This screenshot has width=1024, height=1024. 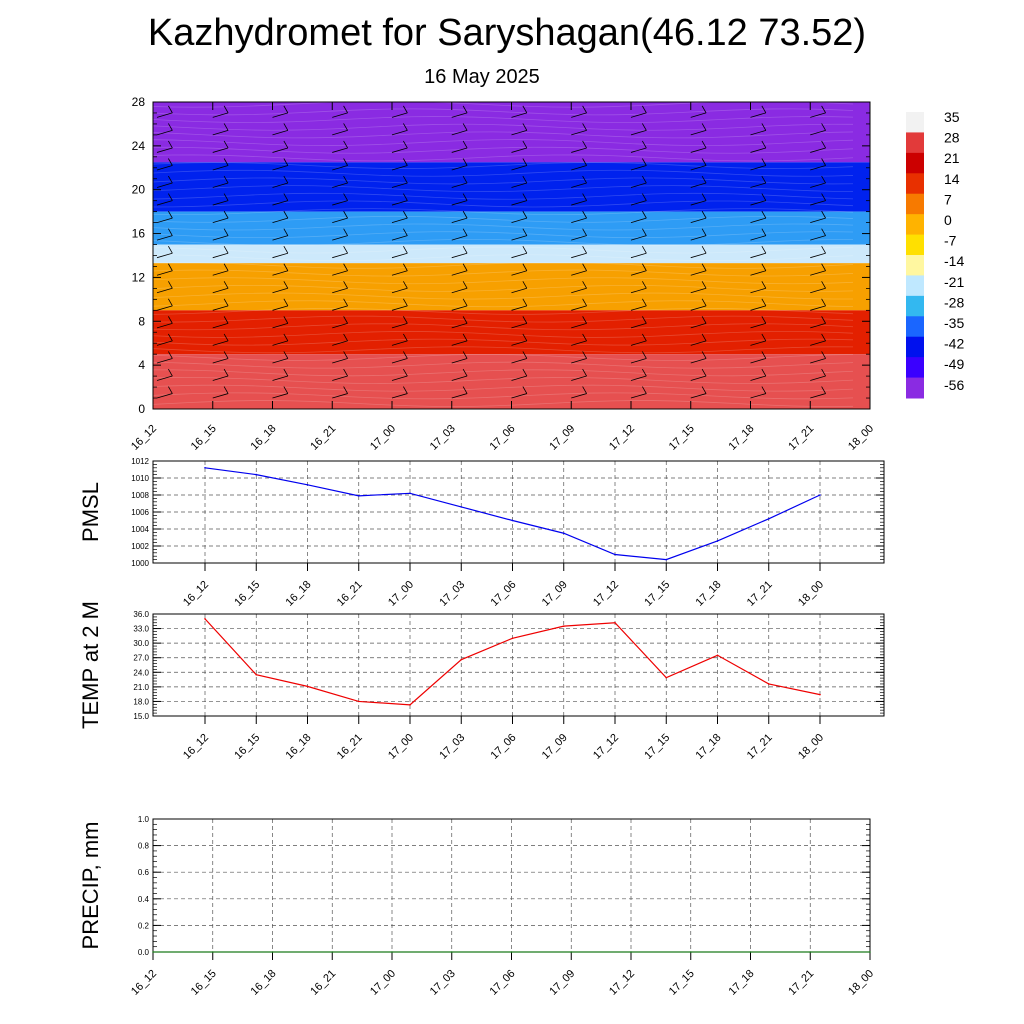 I want to click on y-tick-label: 0.8, so click(x=144, y=846).